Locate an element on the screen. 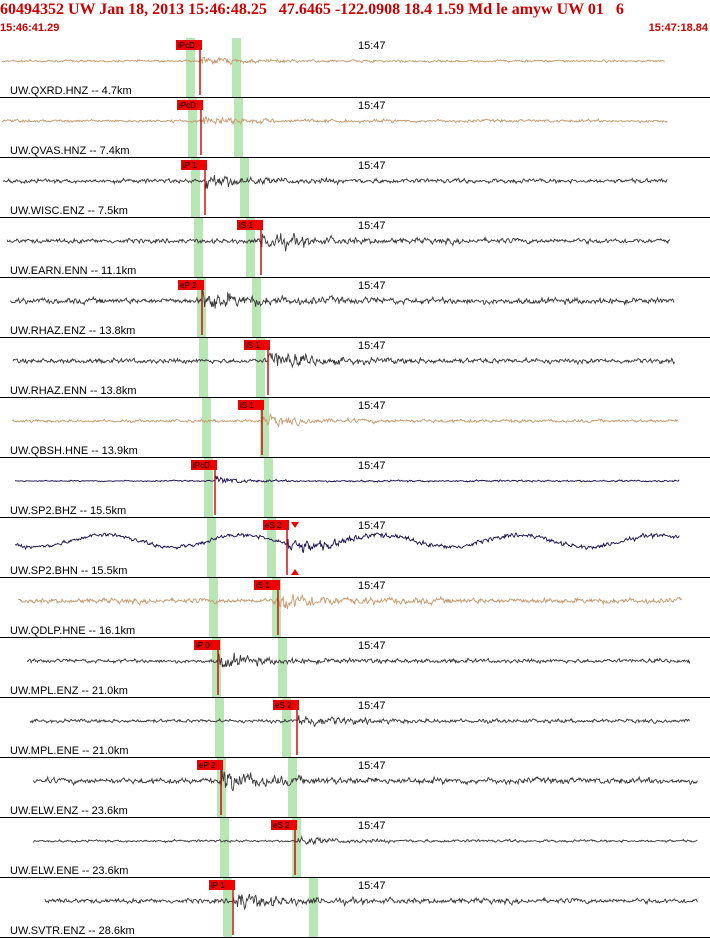 This screenshot has width=710, height=938. channel-label: UW.QBSH.HNE -- 13.9km is located at coordinates (74, 451).